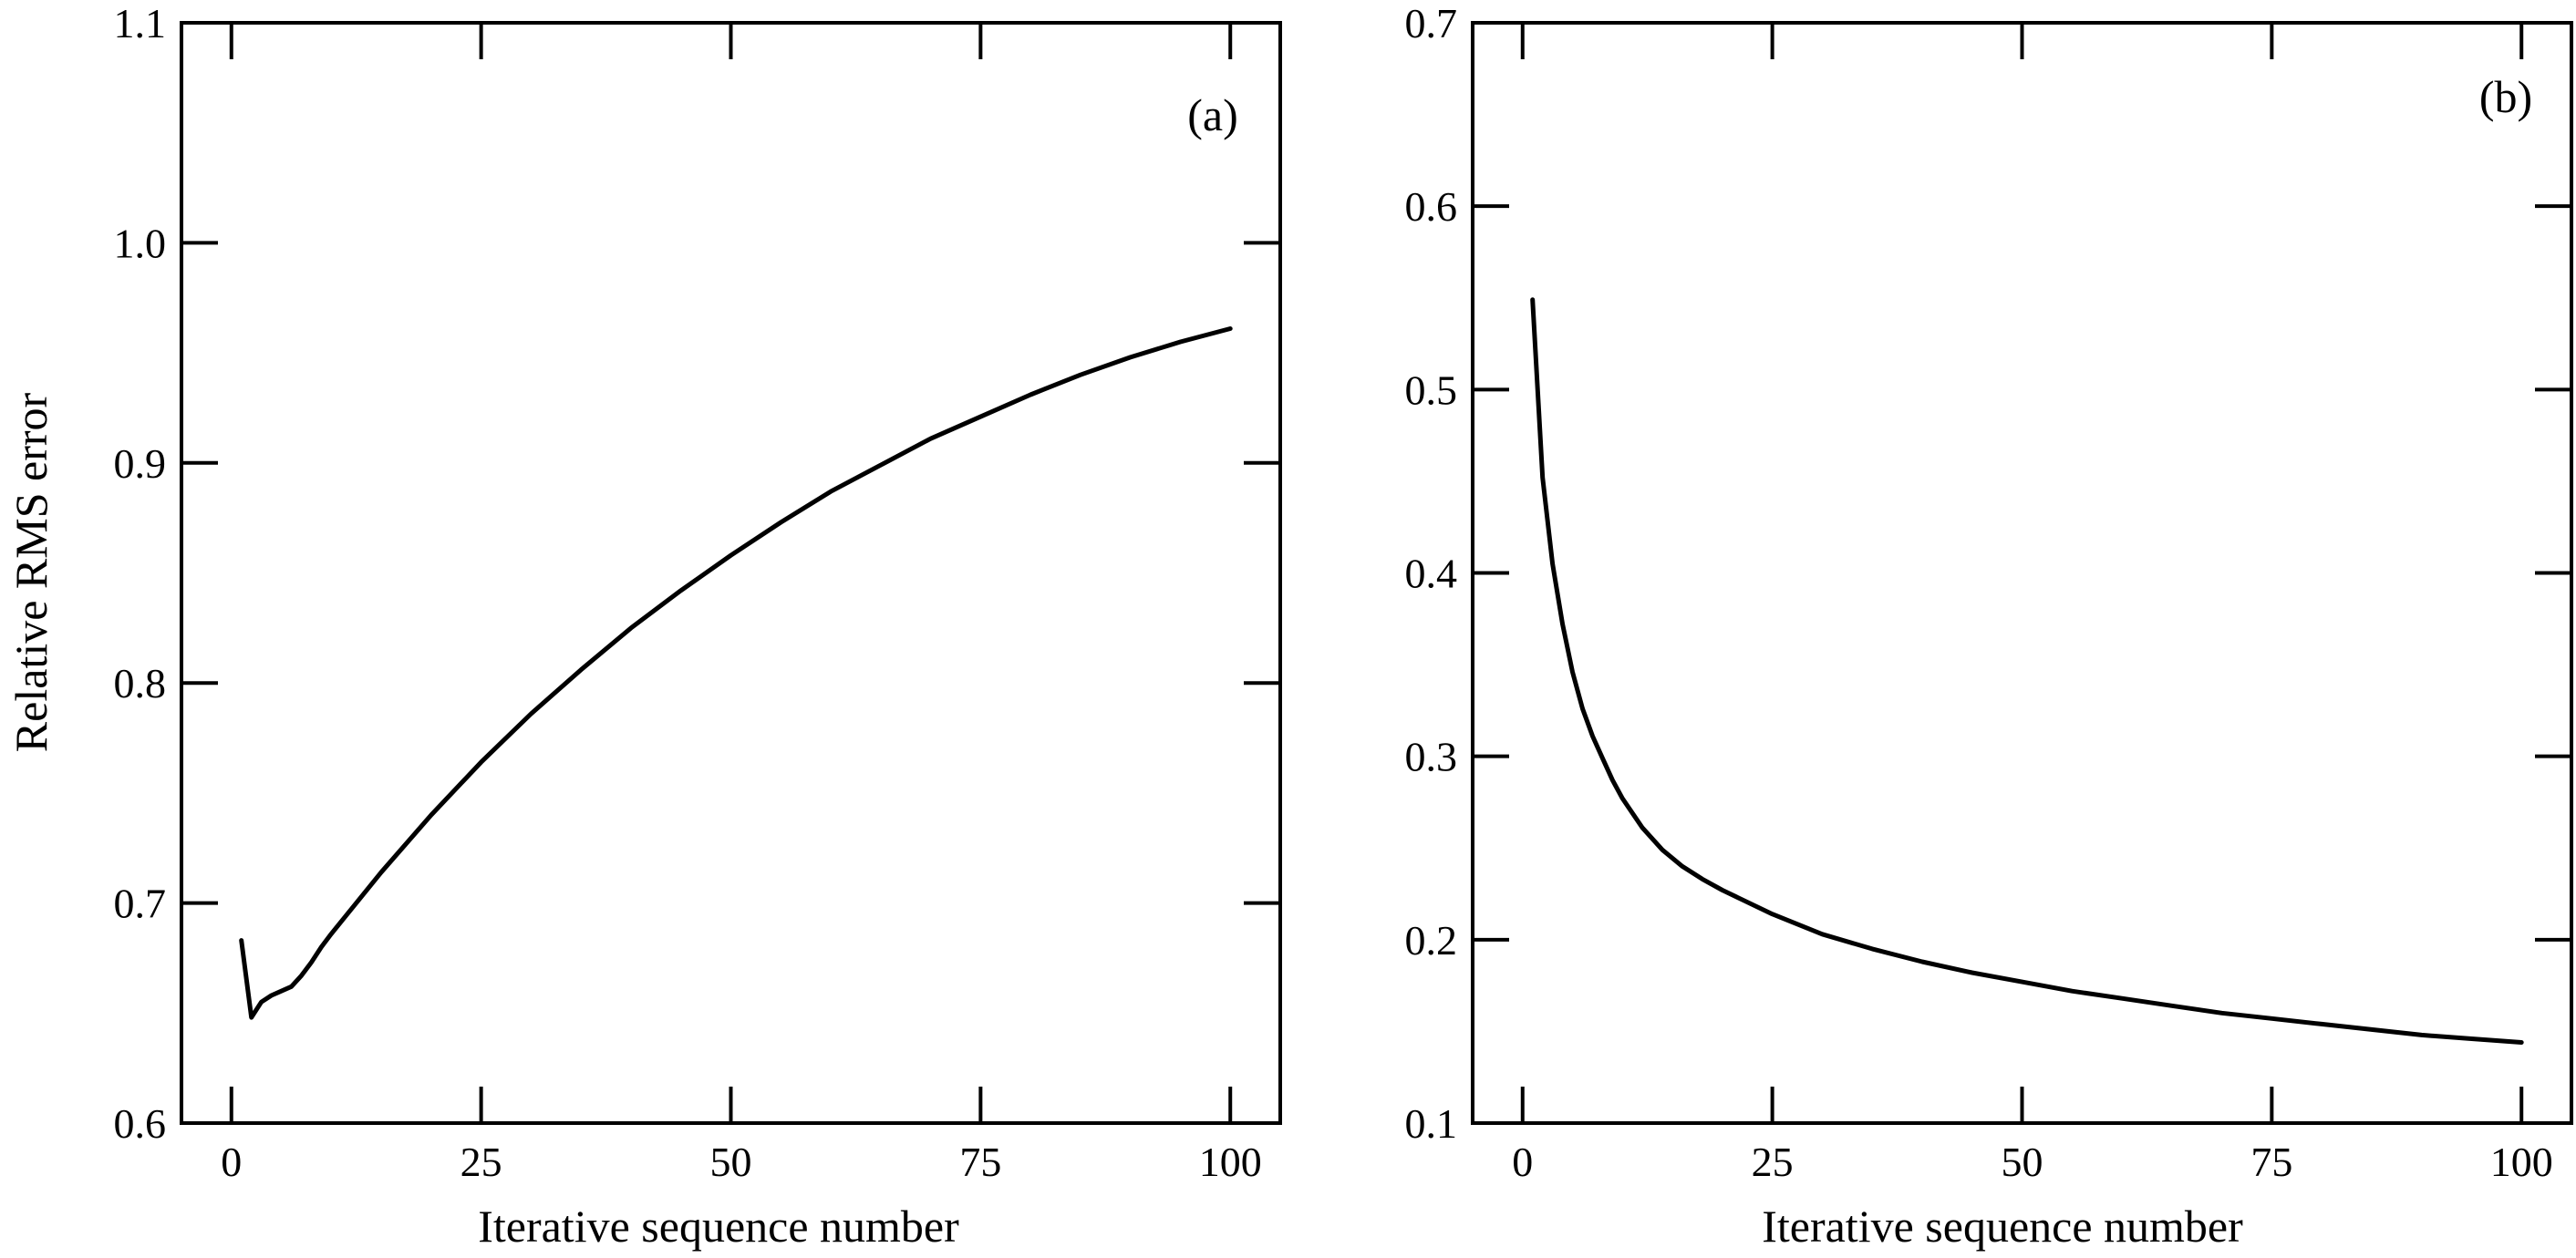 Image resolution: width=2576 pixels, height=1258 pixels. Describe the element at coordinates (1431, 757) in the screenshot. I see `panel-b-y-tick-label: 0.3` at that location.